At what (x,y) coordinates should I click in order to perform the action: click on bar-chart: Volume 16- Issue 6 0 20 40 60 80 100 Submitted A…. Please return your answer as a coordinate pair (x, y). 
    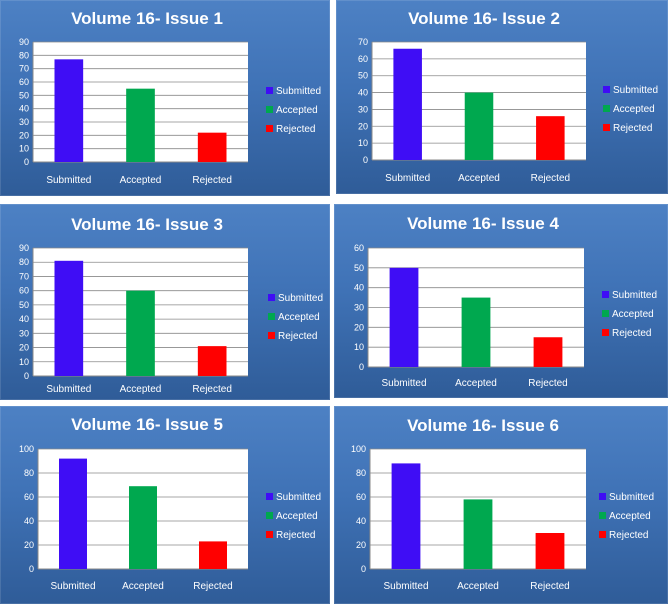
    Looking at the image, I should click on (502, 504).